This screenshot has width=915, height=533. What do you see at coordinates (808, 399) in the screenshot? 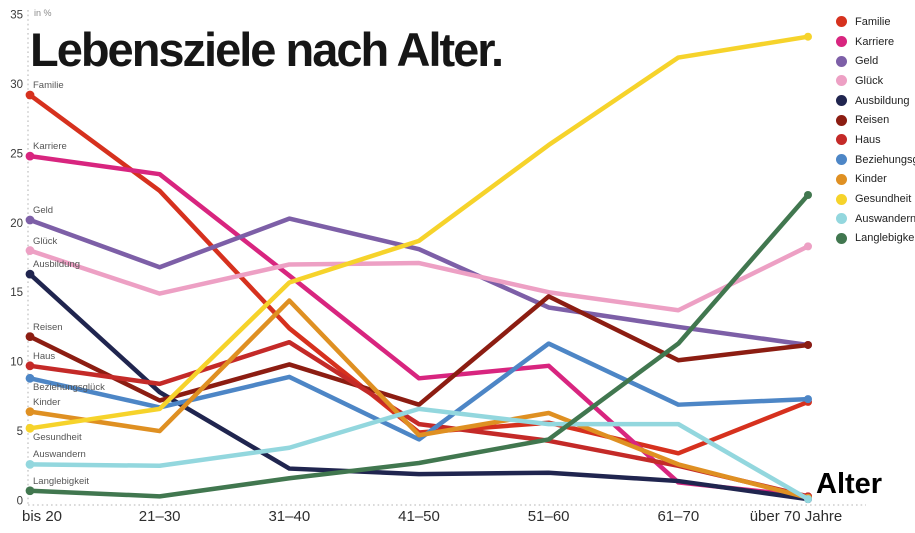
I see `series-end-dot-beziehungsglück` at bounding box center [808, 399].